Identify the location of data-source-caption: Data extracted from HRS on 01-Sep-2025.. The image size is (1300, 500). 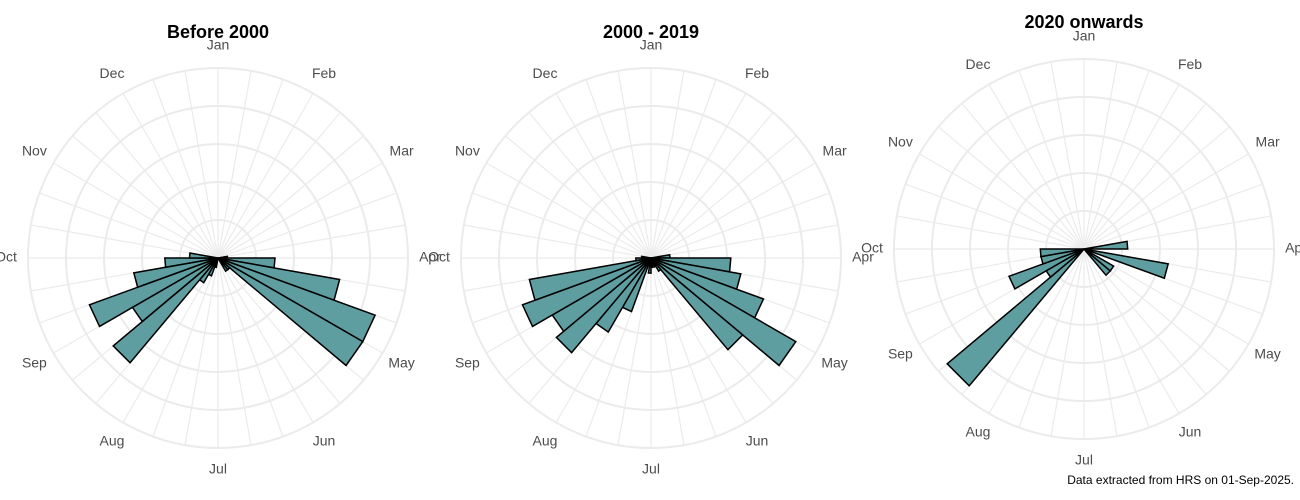
(1180, 480).